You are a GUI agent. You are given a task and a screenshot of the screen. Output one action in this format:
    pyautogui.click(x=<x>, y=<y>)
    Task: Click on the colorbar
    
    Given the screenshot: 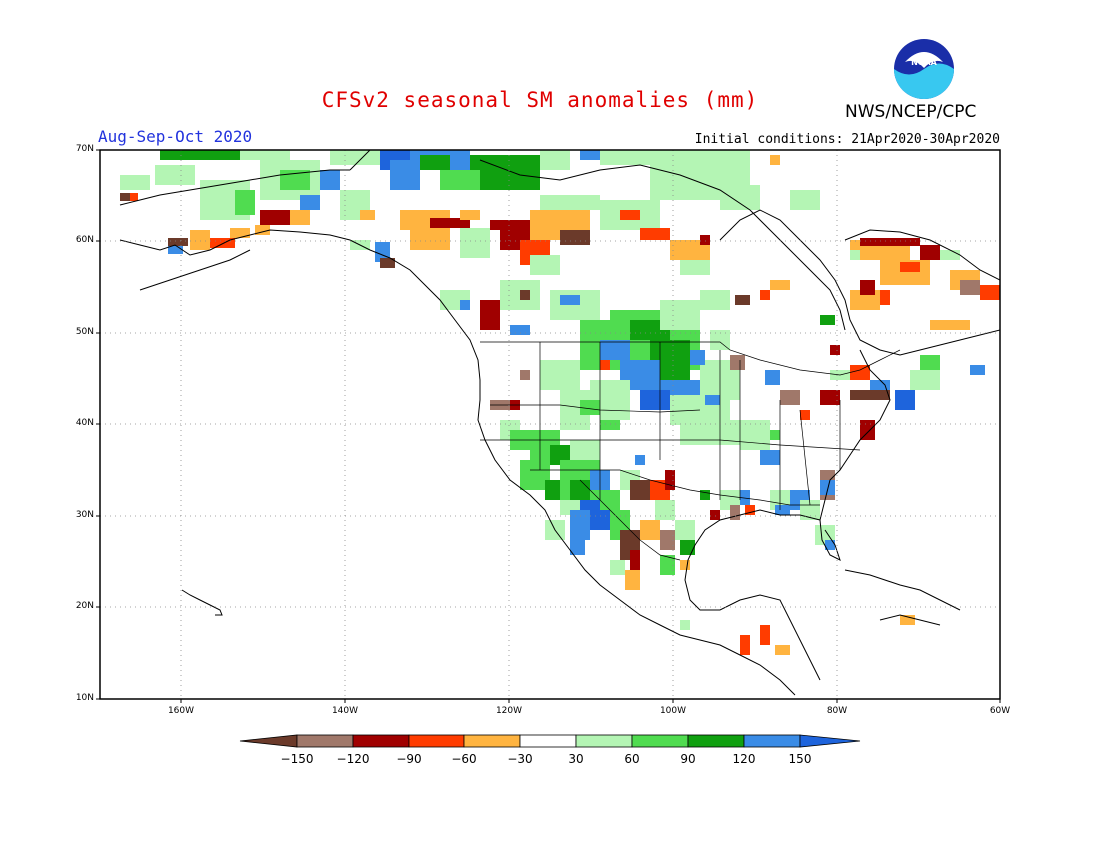 What is the action you would take?
    pyautogui.click(x=550, y=741)
    